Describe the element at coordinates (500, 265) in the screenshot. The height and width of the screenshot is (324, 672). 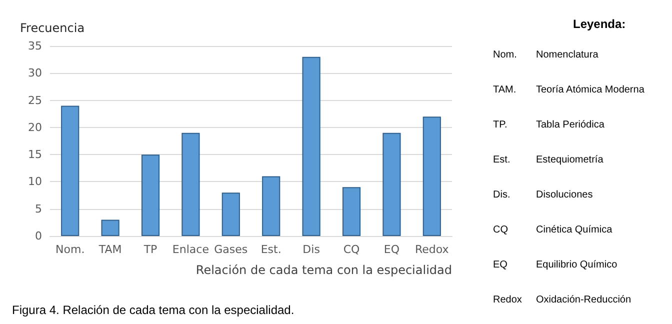
I see `text: EQ` at that location.